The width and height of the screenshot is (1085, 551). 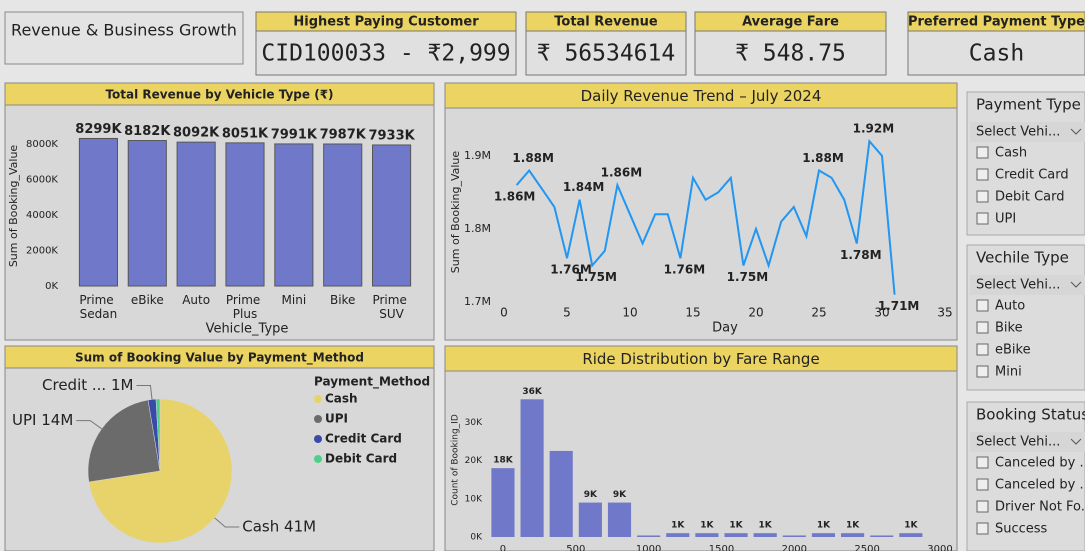 I want to click on title-box, so click(x=124, y=38).